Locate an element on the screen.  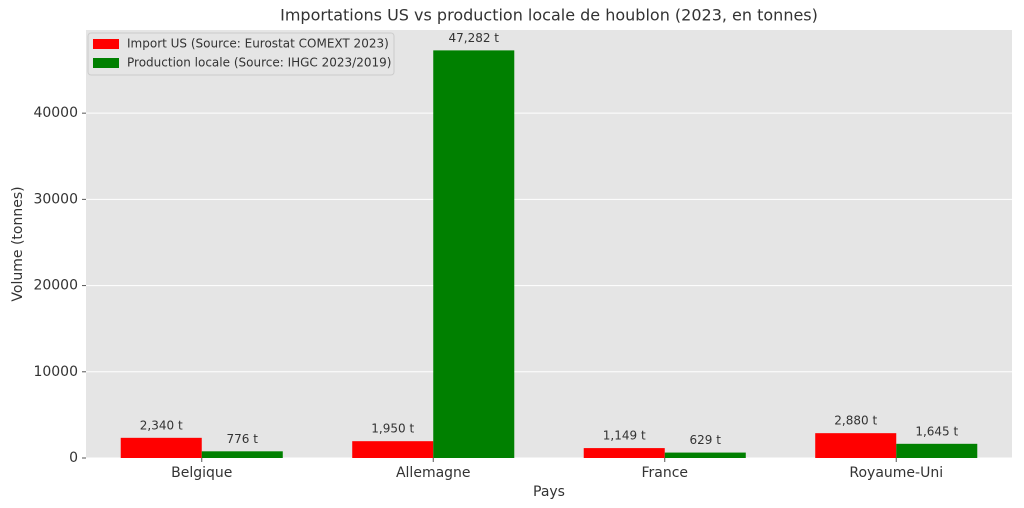
x-tick-label: Belgique is located at coordinates (201, 473).